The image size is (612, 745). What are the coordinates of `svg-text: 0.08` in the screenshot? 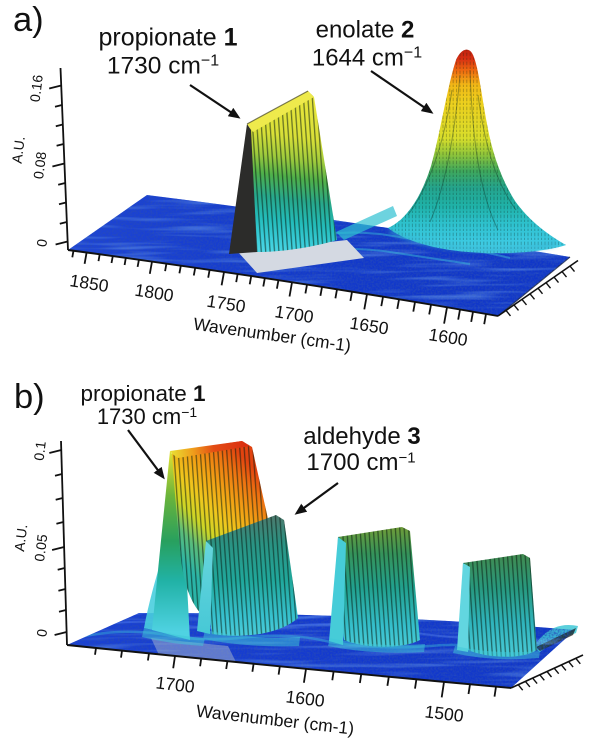 It's located at (39, 165).